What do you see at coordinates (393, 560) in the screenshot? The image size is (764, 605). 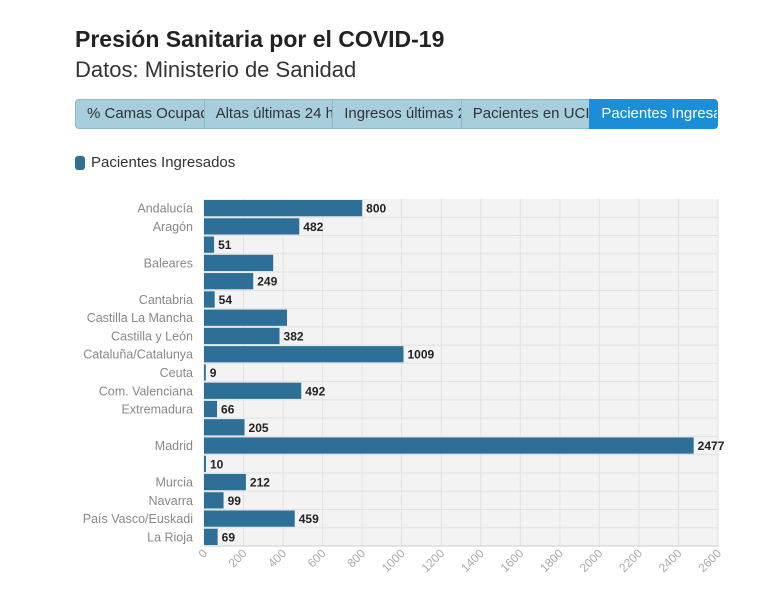 I see `x-tick-label: 1000` at bounding box center [393, 560].